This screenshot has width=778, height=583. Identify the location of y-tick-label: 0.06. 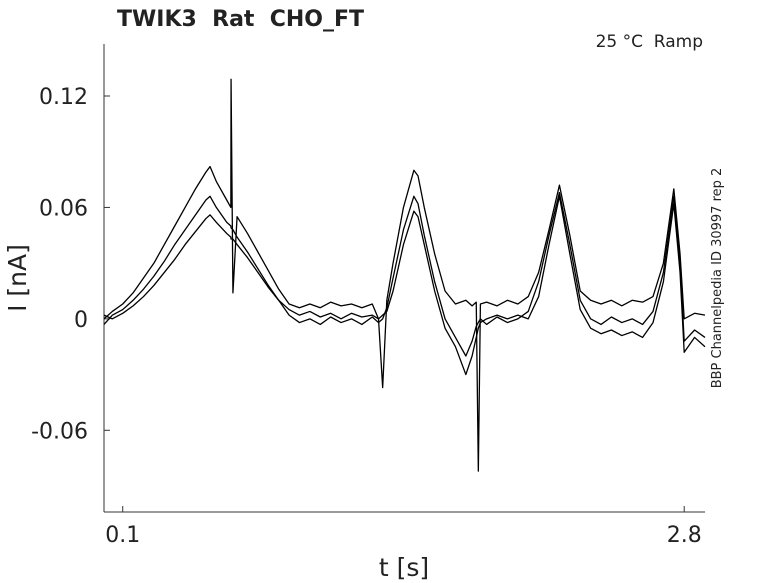
(63, 208).